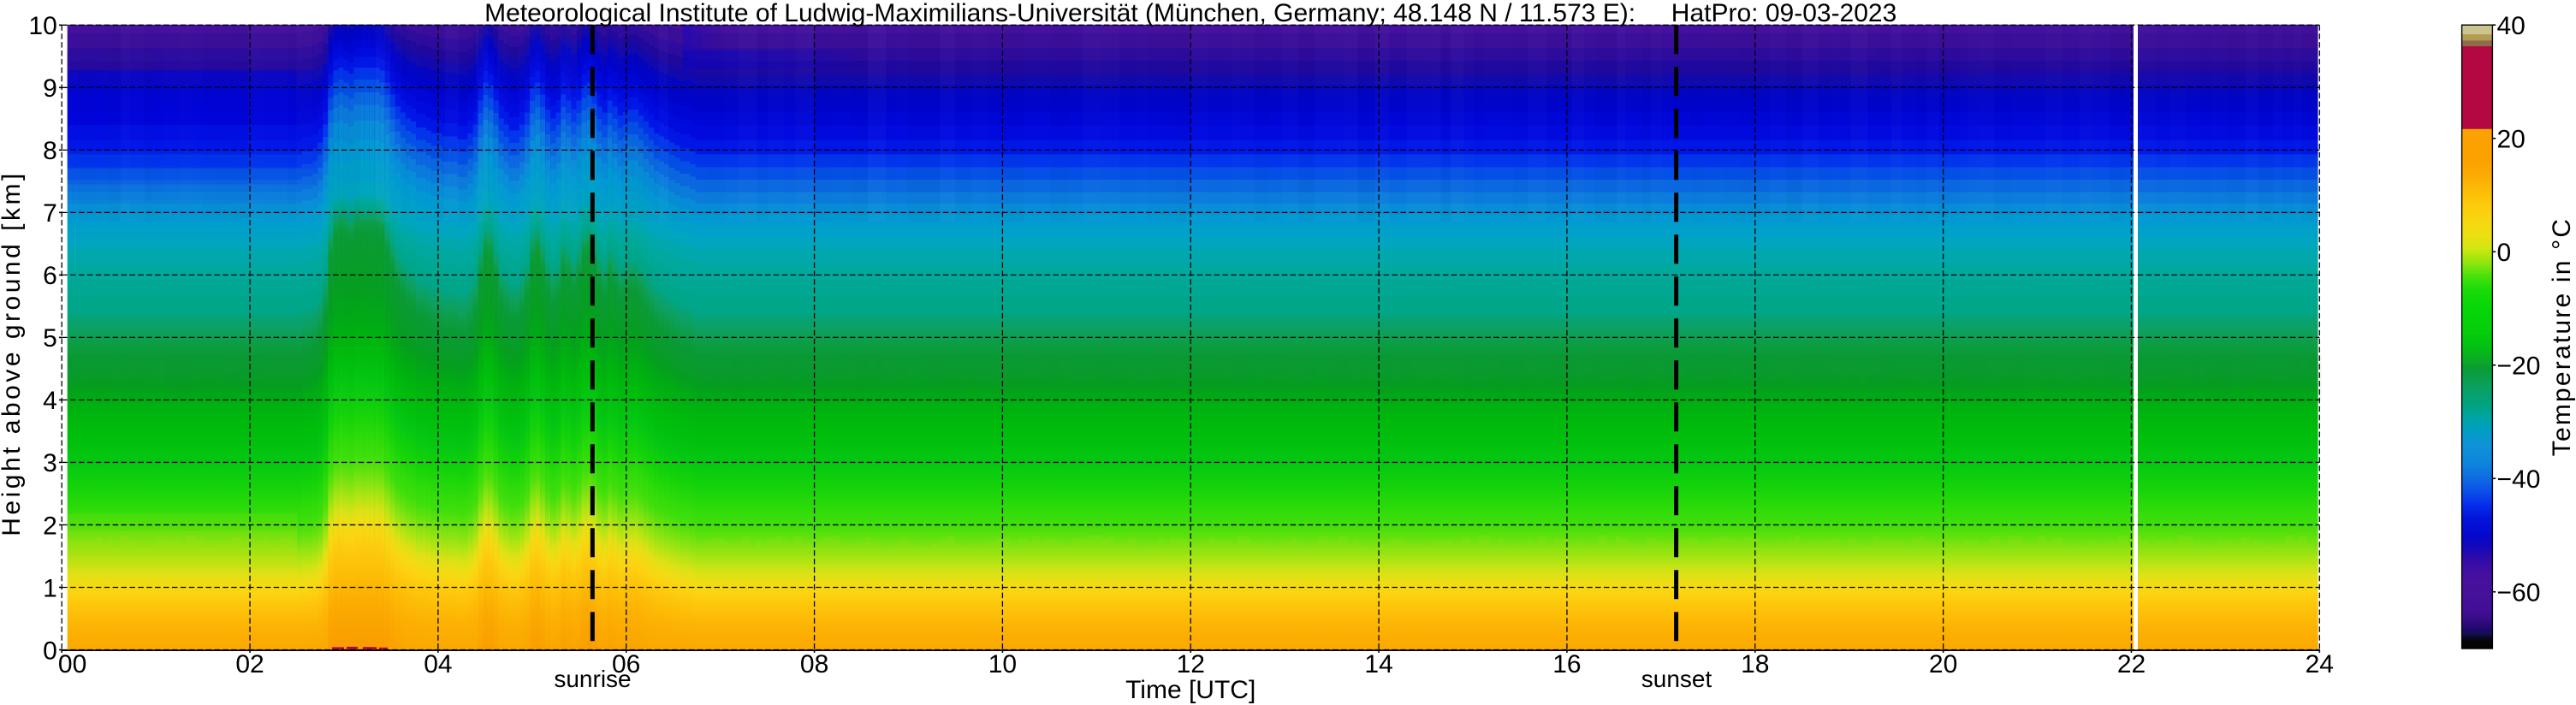 Image resolution: width=2576 pixels, height=705 pixels. I want to click on svg-text: 1, so click(50, 588).